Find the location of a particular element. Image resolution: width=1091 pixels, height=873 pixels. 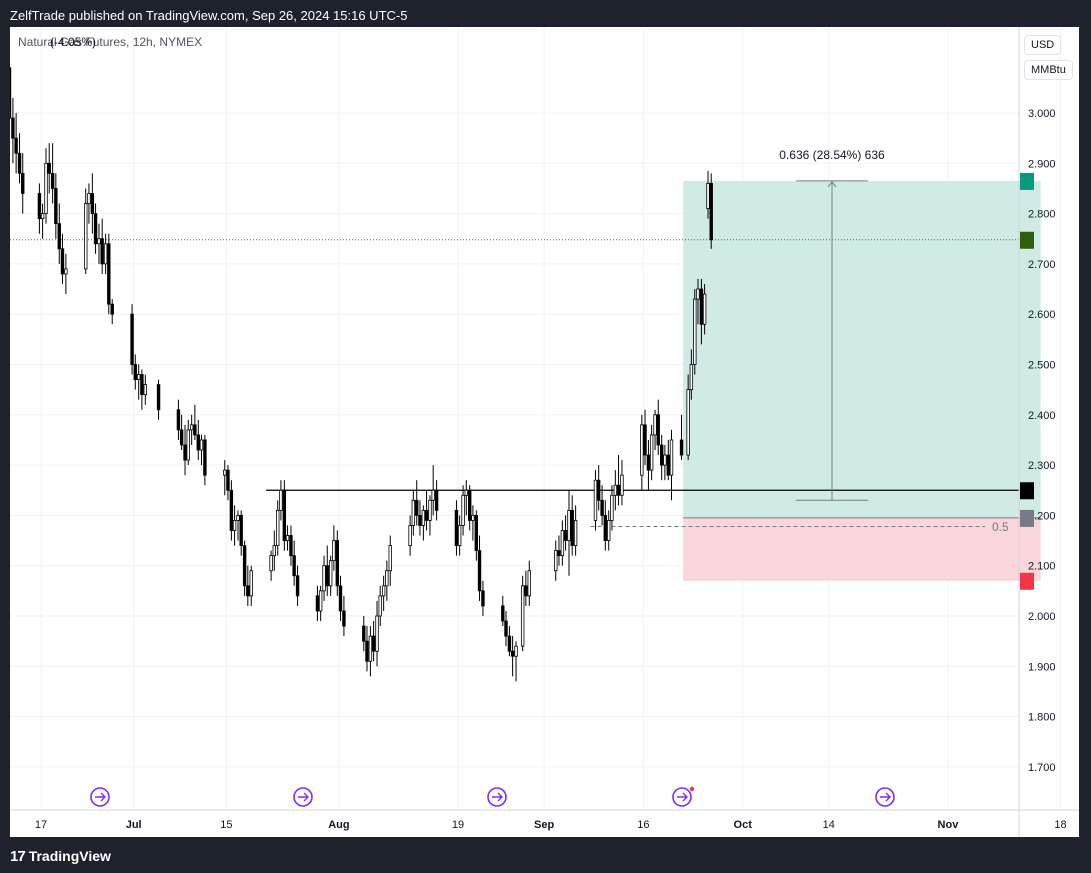

price-tick-label: 2.900 is located at coordinates (1042, 164).